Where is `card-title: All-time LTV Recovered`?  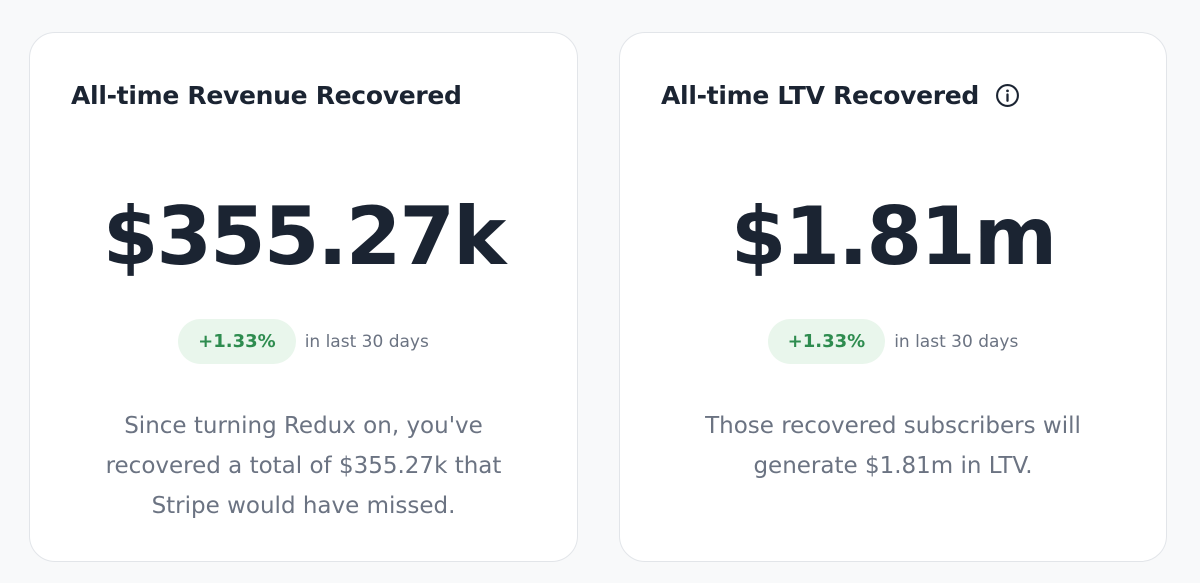
card-title: All-time LTV Recovered is located at coordinates (840, 95).